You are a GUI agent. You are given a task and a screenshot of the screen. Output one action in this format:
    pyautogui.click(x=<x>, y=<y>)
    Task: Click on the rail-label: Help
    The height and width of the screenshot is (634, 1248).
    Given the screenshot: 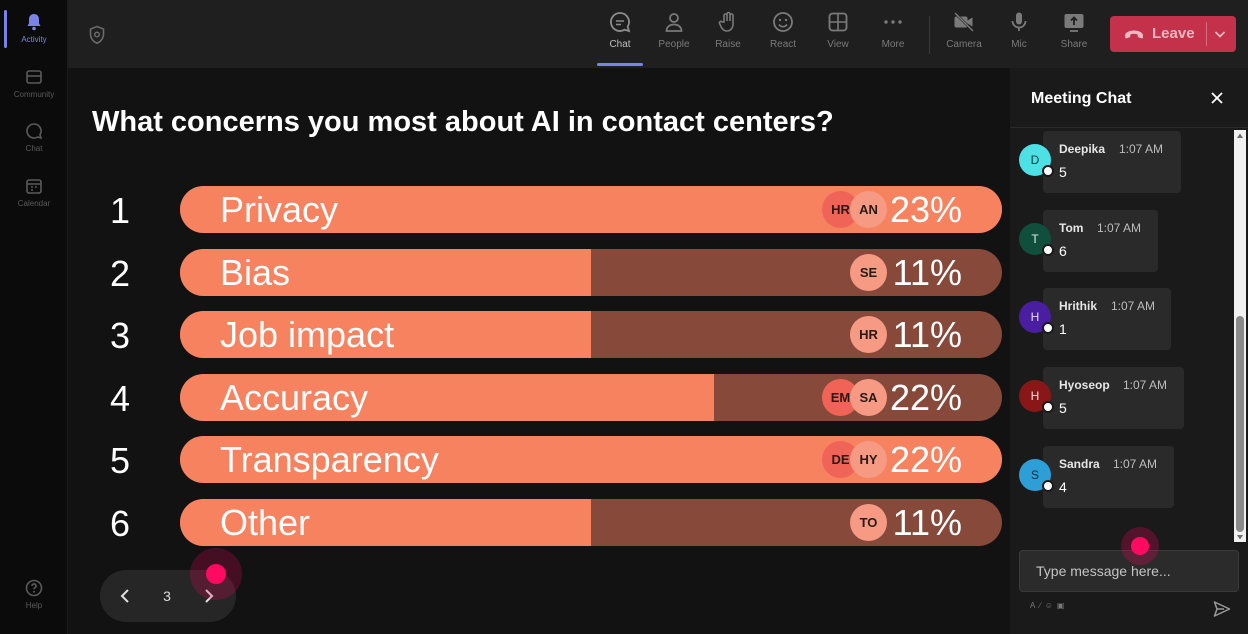 What is the action you would take?
    pyautogui.click(x=34, y=605)
    